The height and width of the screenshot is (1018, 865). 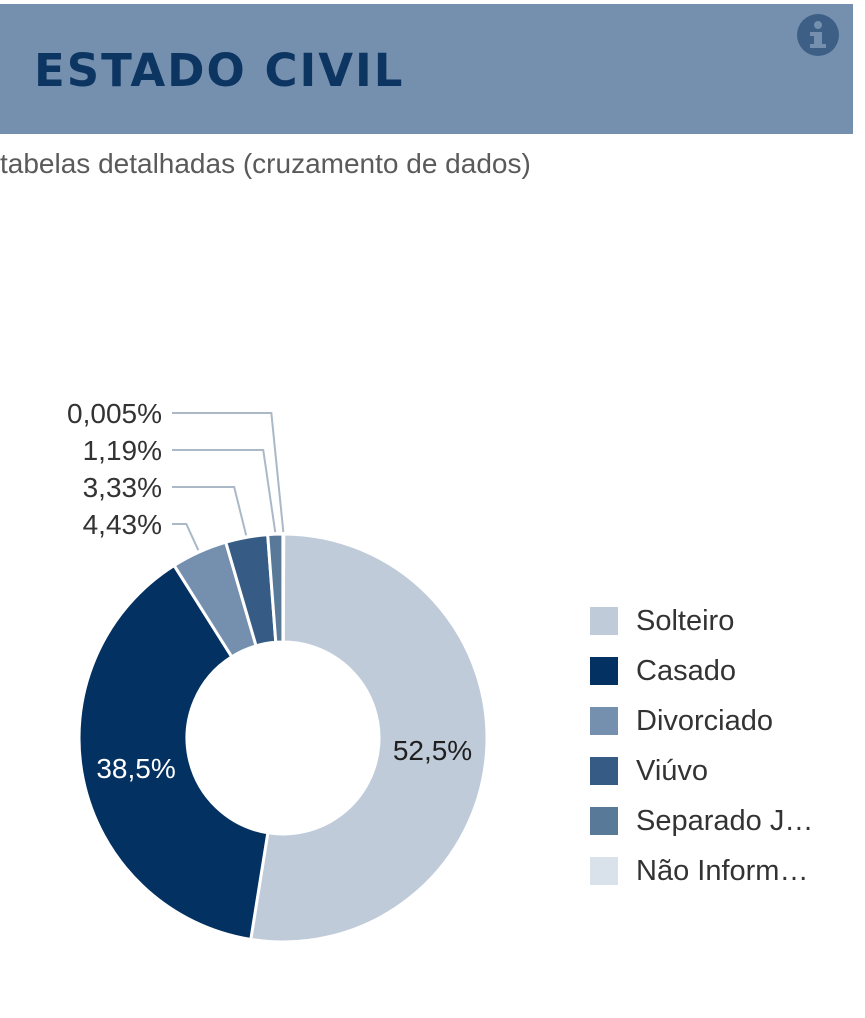 I want to click on legend-label: Solteiro, so click(x=685, y=620).